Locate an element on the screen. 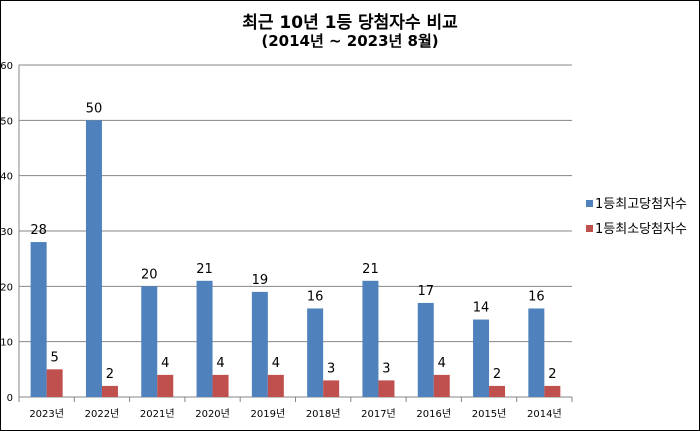  data-label: 19 is located at coordinates (260, 280).